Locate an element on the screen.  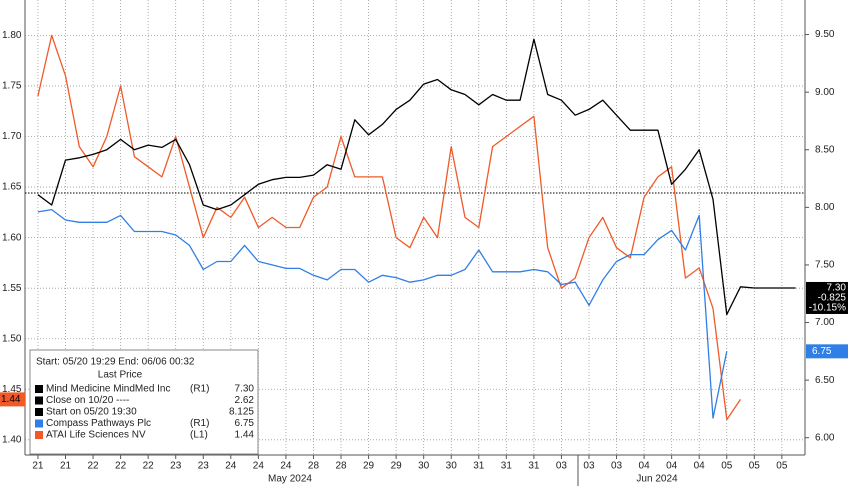
y2-tick-label: 9.00 is located at coordinates (825, 92).